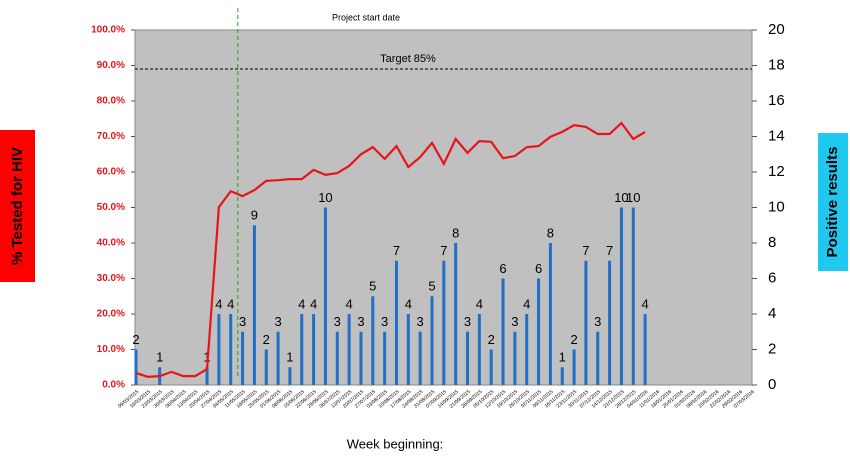 Image resolution: width=850 pixels, height=458 pixels. What do you see at coordinates (772, 313) in the screenshot?
I see `y2-tick-label: 4` at bounding box center [772, 313].